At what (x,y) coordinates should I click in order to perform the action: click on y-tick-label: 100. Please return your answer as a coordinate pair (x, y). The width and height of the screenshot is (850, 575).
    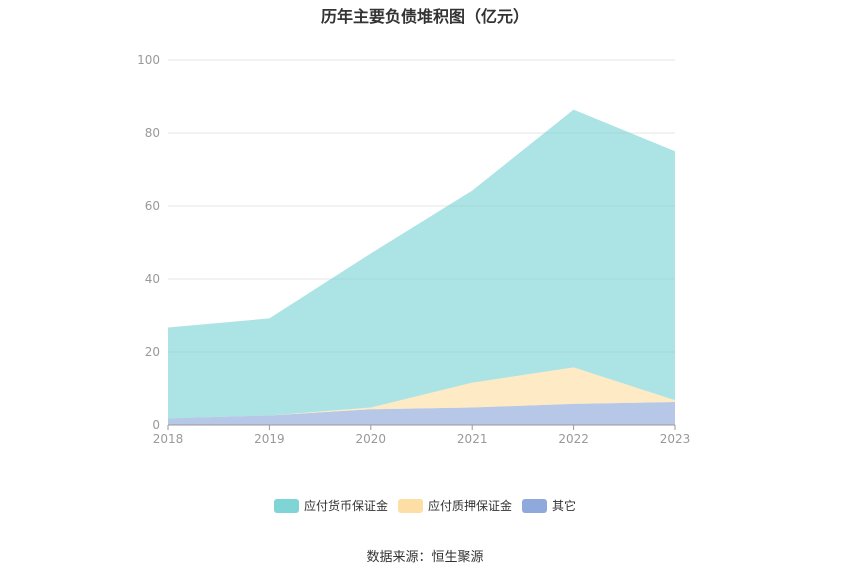
    Looking at the image, I should click on (148, 60).